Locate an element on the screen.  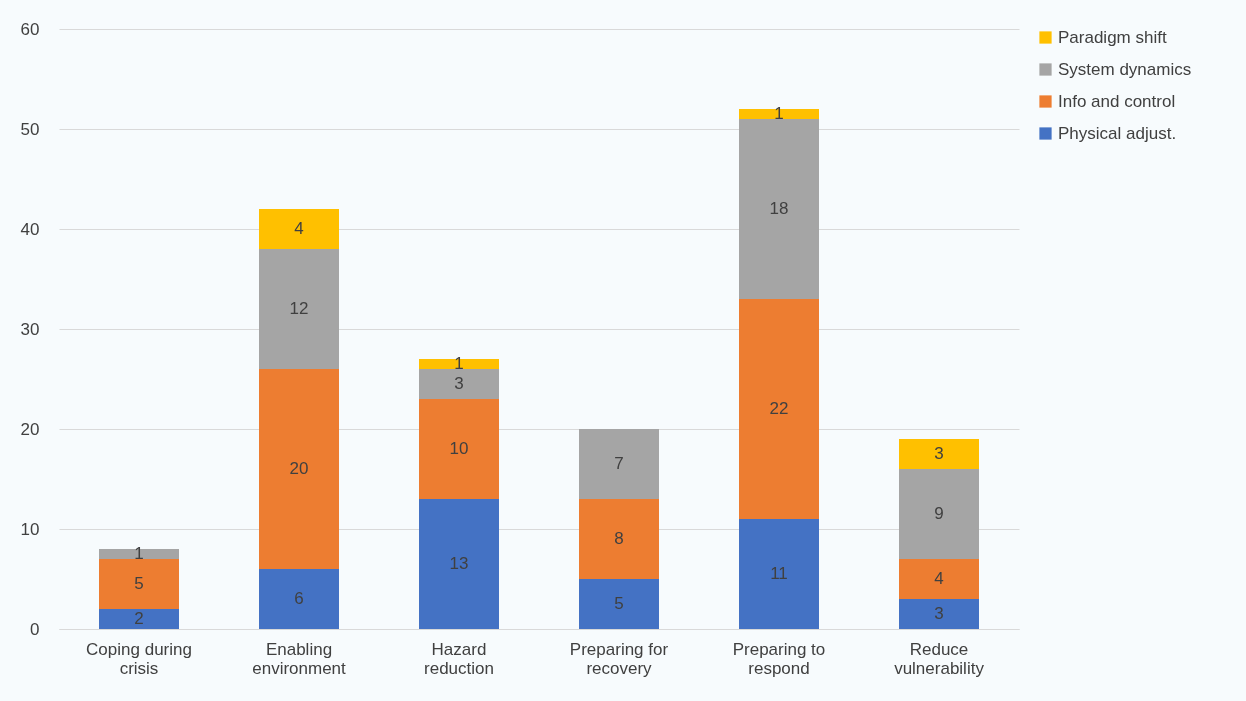
data-label: 20 is located at coordinates (299, 468).